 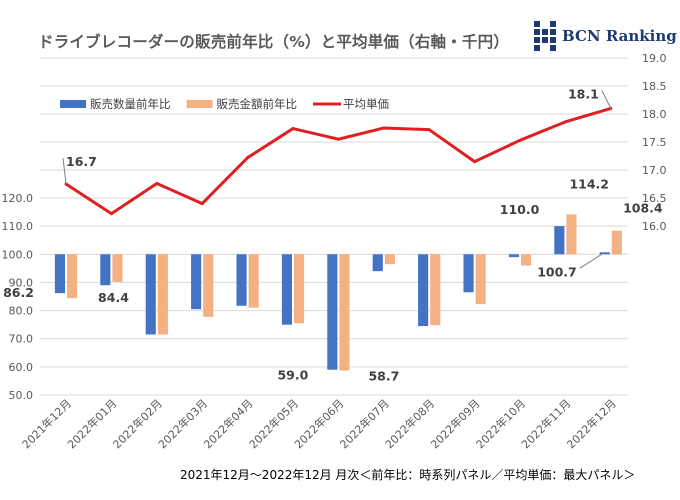 I want to click on left-axis-tick: 90.0, so click(x=21, y=282).